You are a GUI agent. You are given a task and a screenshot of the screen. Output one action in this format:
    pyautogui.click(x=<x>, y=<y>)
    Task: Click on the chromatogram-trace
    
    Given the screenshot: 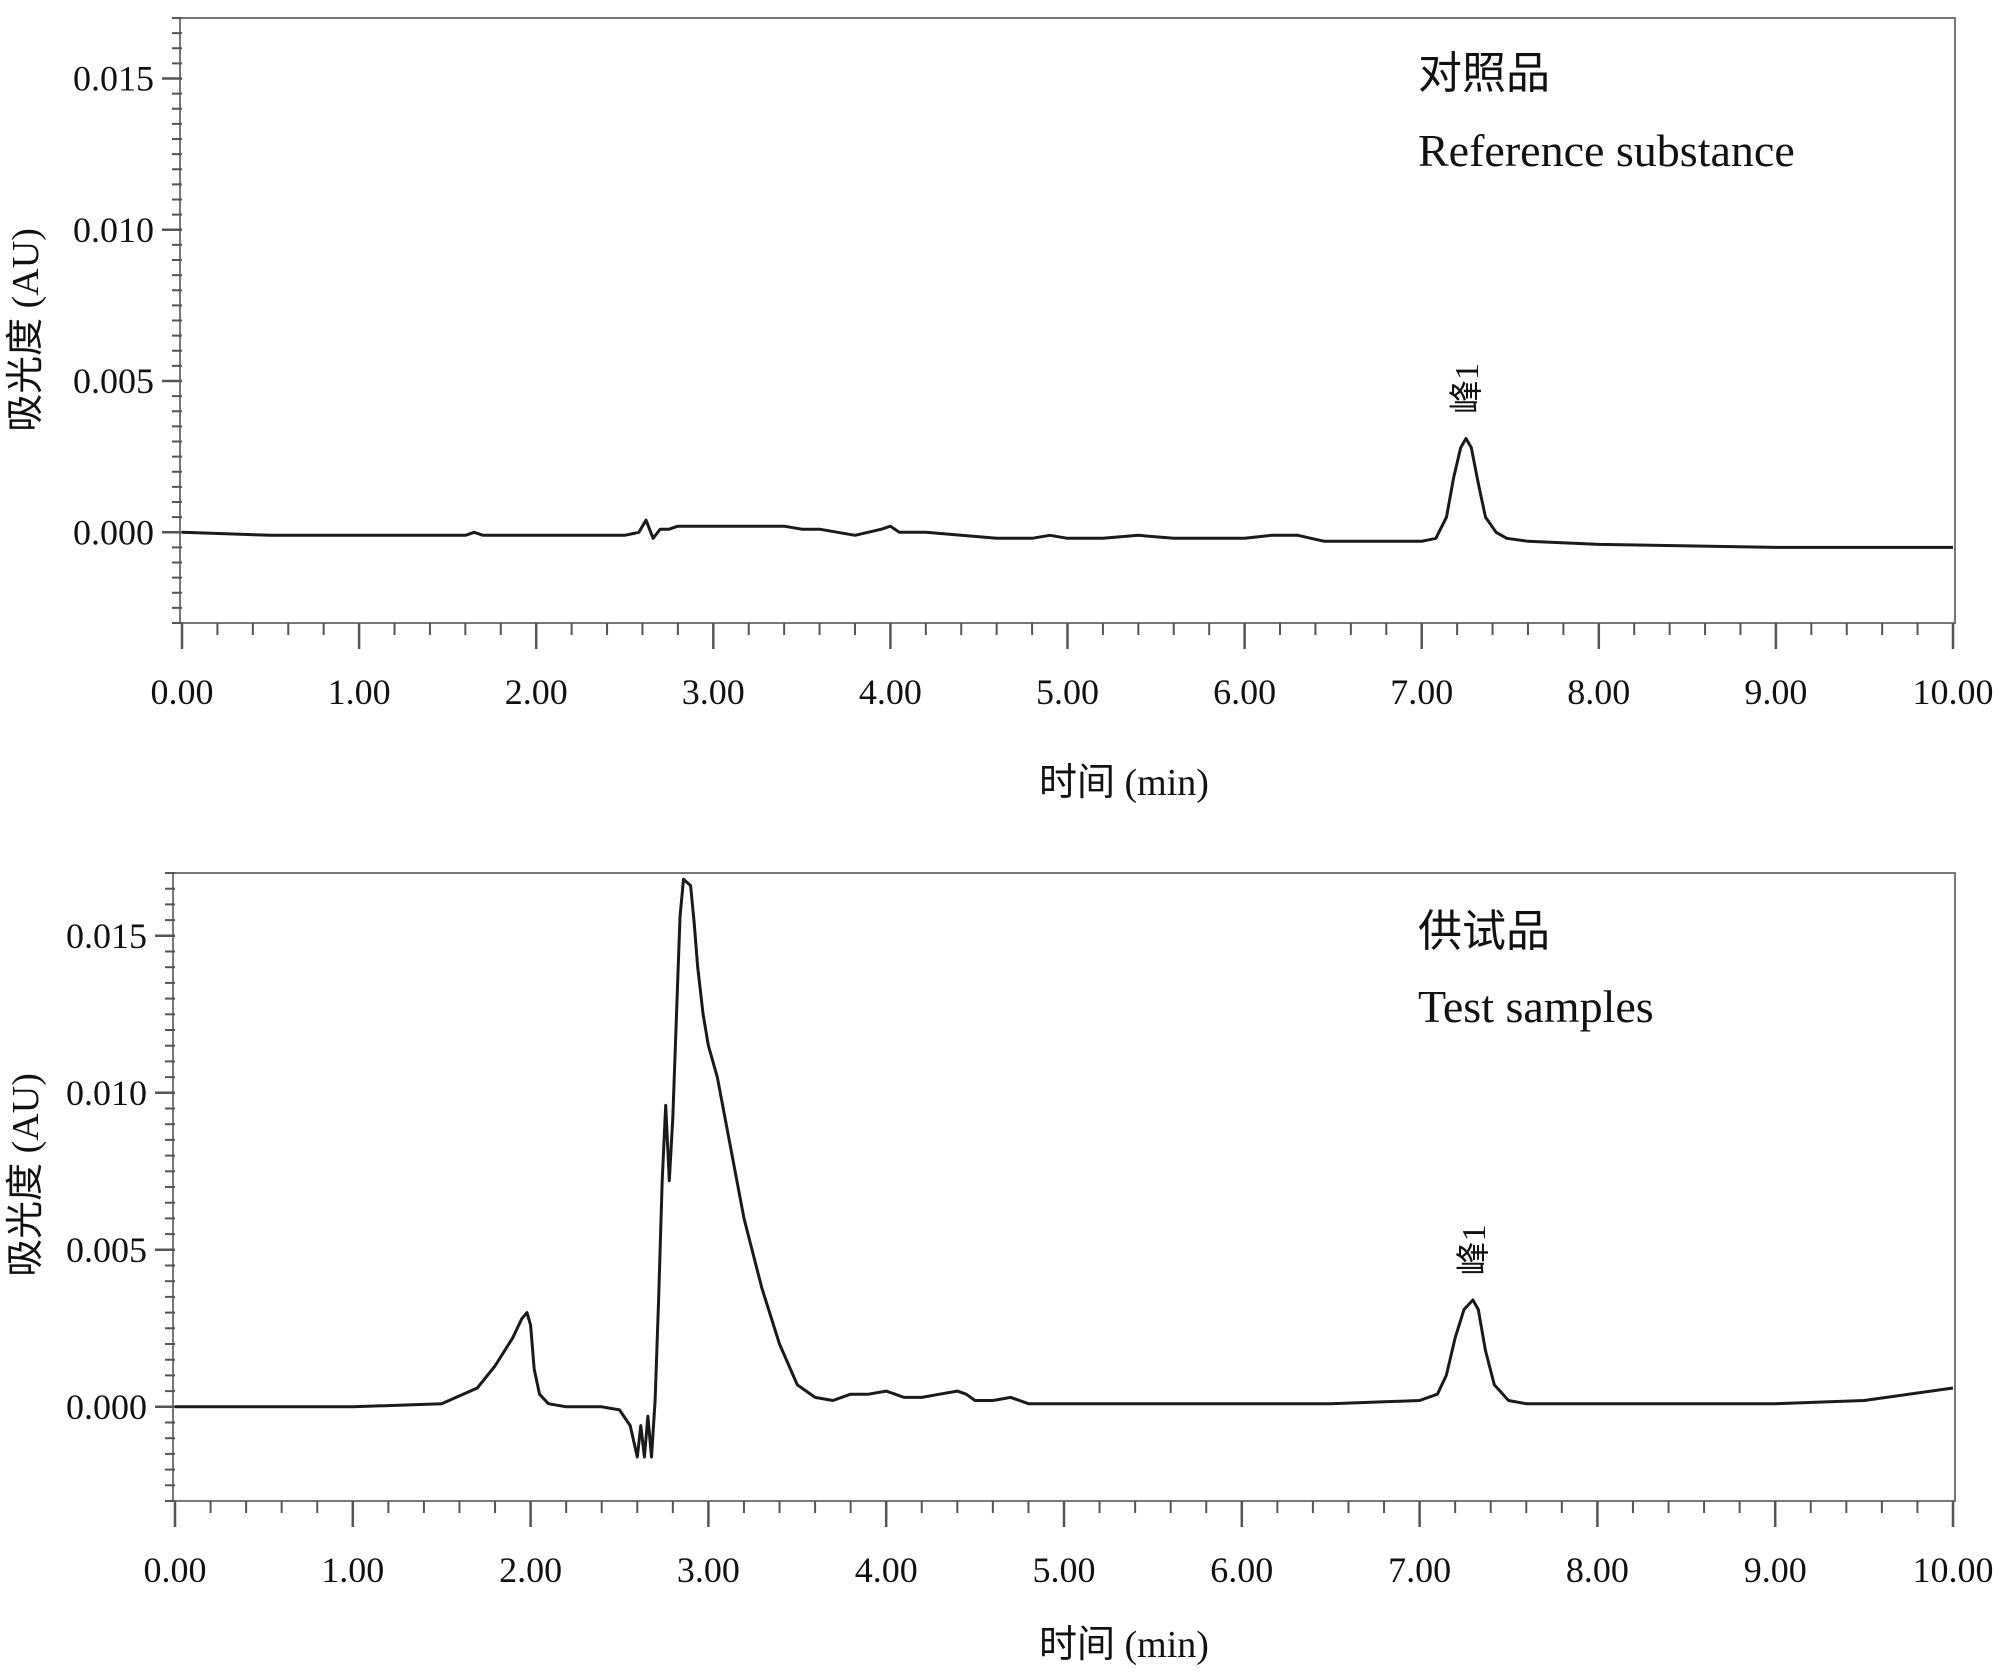 What is the action you would take?
    pyautogui.click(x=1067, y=493)
    